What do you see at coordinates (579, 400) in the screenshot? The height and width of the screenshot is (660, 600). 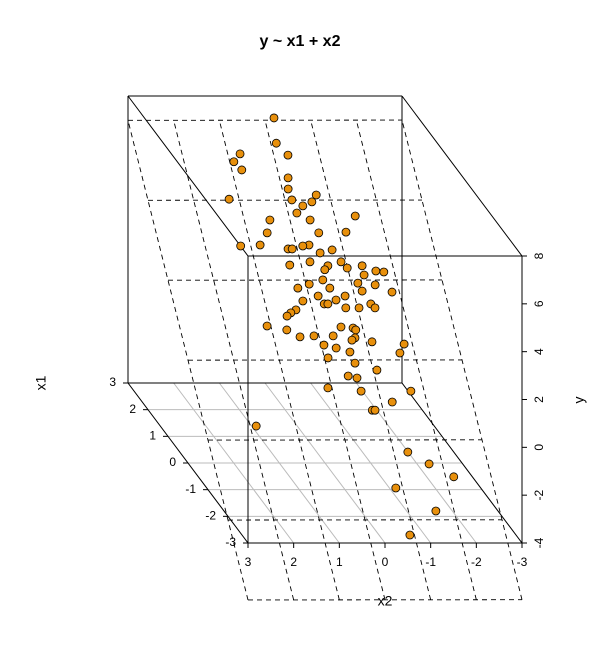 I see `y-axis-title: y` at bounding box center [579, 400].